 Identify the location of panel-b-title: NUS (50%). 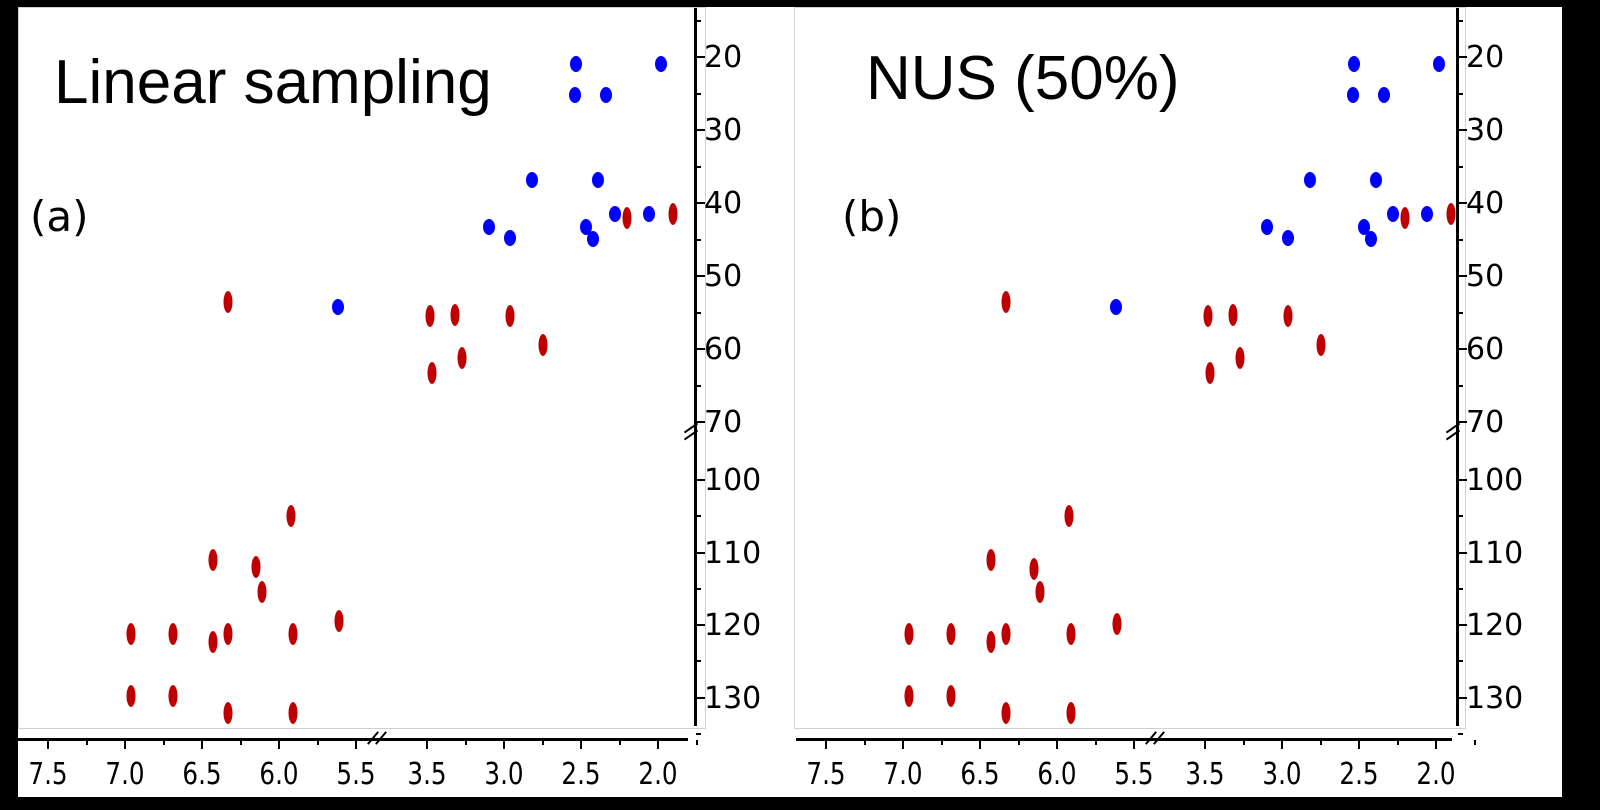
(1023, 78).